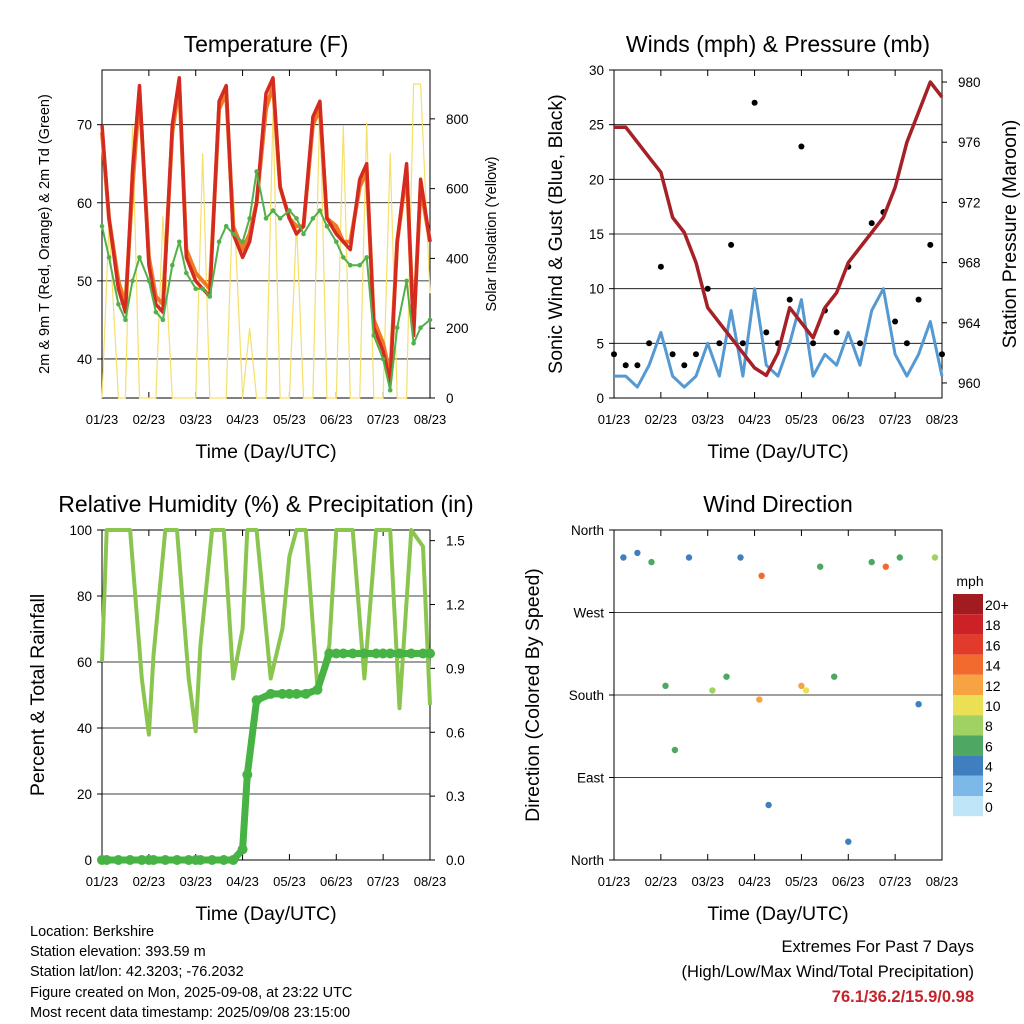 The height and width of the screenshot is (1024, 1024). I want to click on winds-title: Winds (mph) & Pressure (mb), so click(778, 44).